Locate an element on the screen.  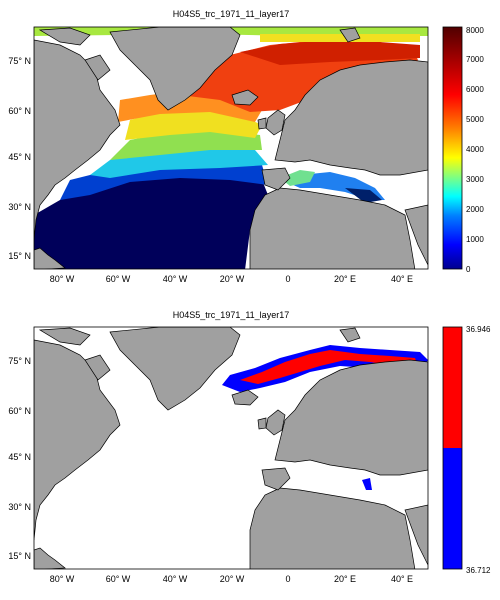
map2-colorbar-red is located at coordinates (452, 387).